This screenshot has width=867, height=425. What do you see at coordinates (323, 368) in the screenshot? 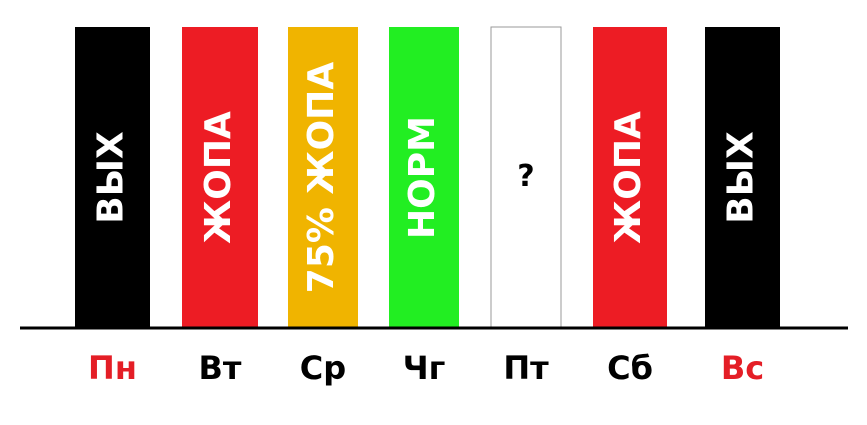
I see `day-label: Ср` at bounding box center [323, 368].